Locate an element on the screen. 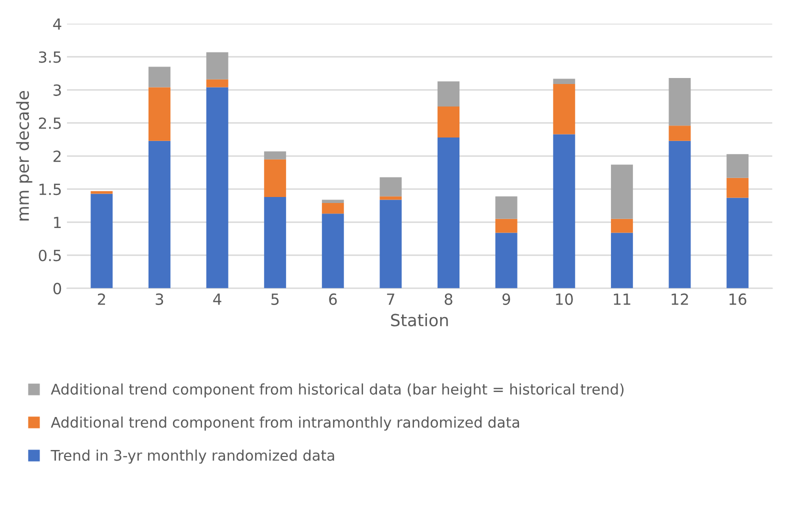 Image resolution: width=788 pixels, height=529 pixels. x-tick-label: 12 is located at coordinates (680, 299).